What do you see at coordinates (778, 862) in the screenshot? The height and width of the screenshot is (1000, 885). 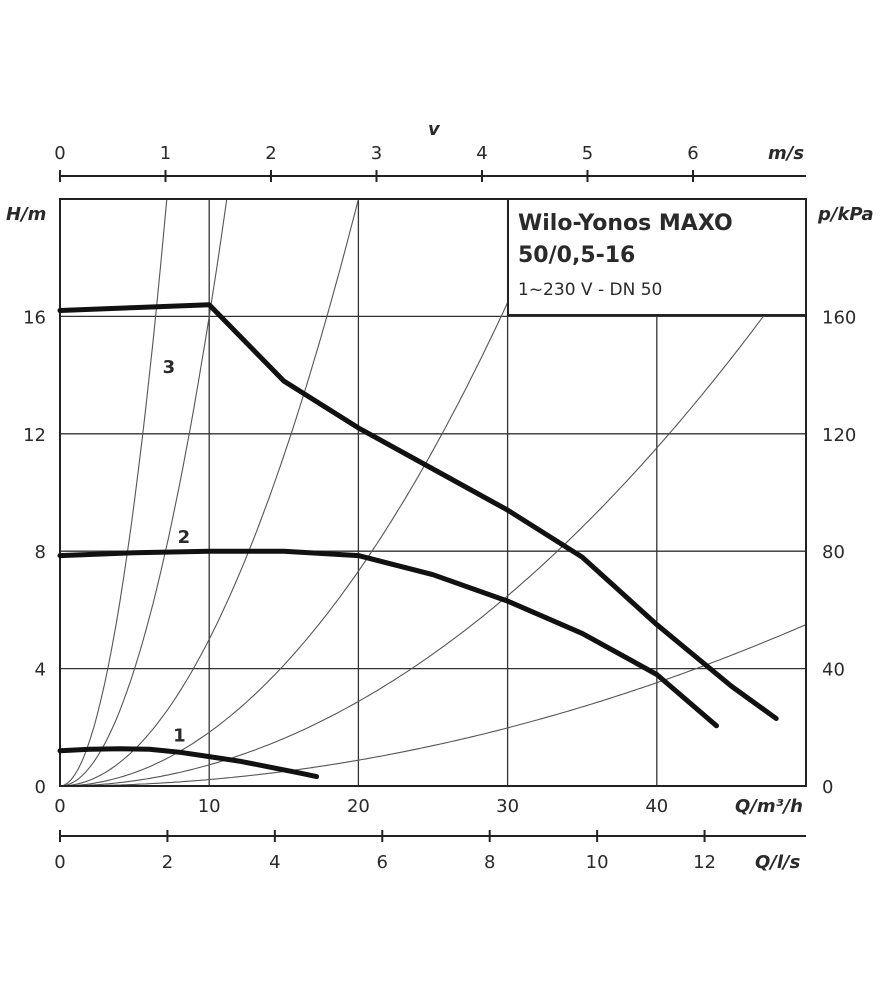 I see `x2-axis-label: Q/l/s` at bounding box center [778, 862].